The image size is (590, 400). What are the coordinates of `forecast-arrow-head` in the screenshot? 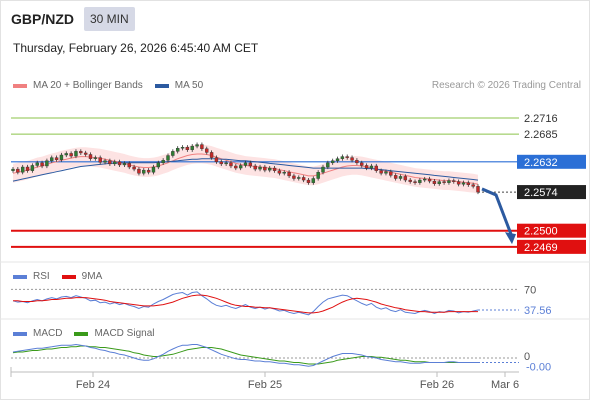 It's located at (510, 238).